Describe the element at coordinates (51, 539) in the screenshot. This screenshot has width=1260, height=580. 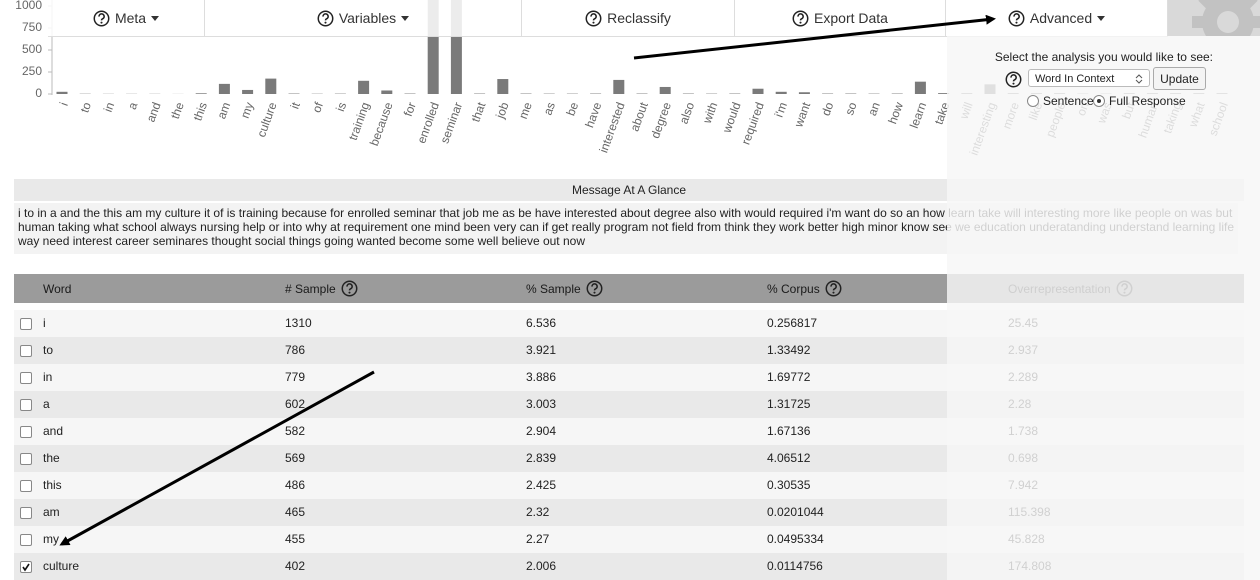
I see `table-cell: my` at that location.